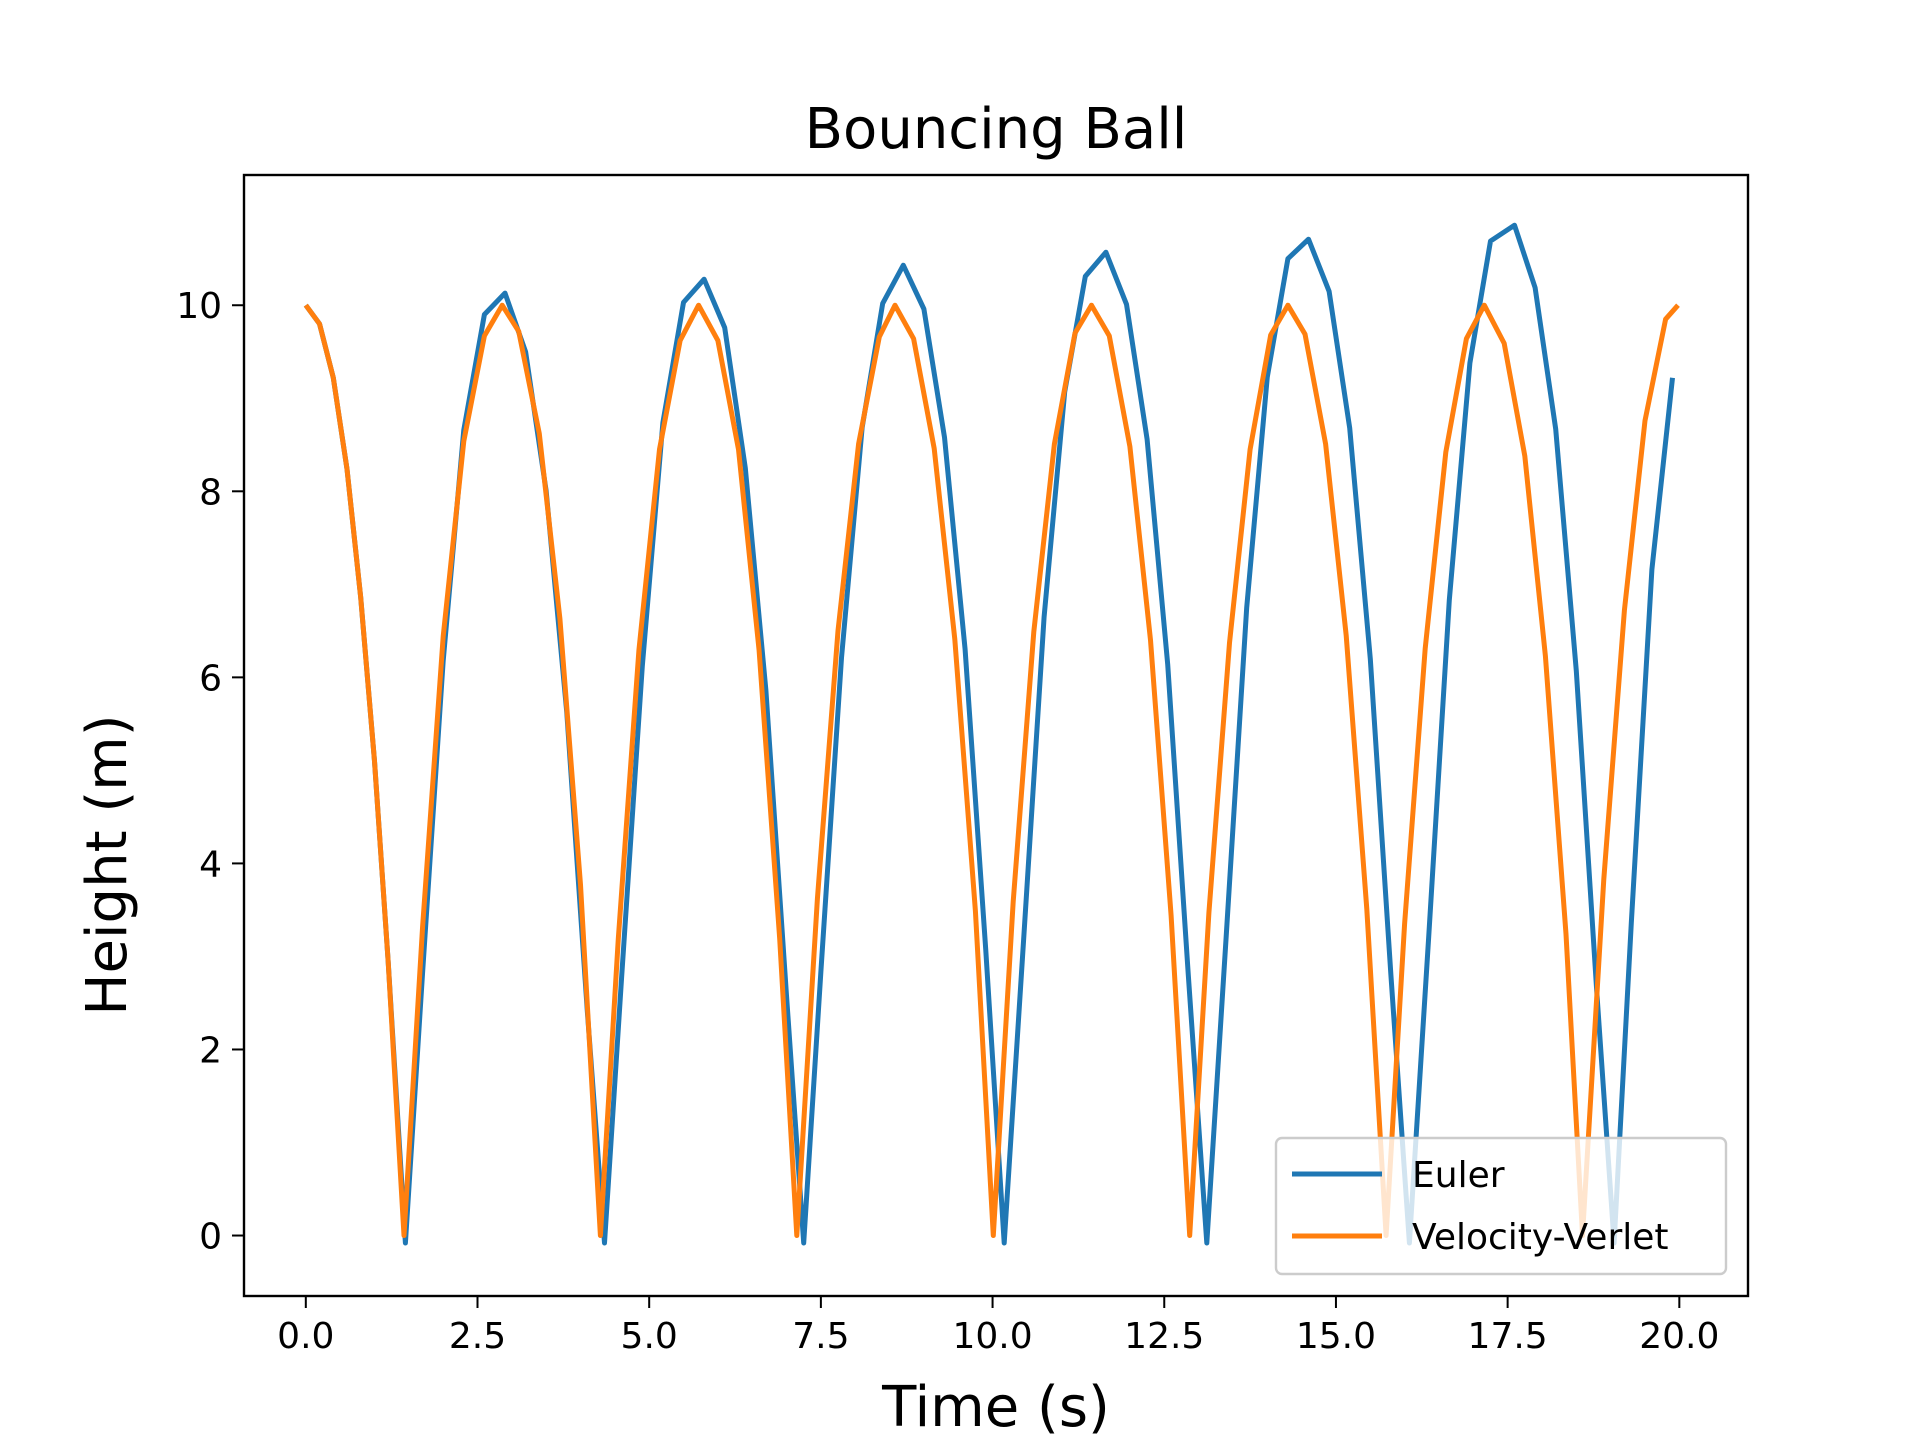  Describe the element at coordinates (996, 129) in the screenshot. I see `chart-title: Bouncing Ball` at that location.